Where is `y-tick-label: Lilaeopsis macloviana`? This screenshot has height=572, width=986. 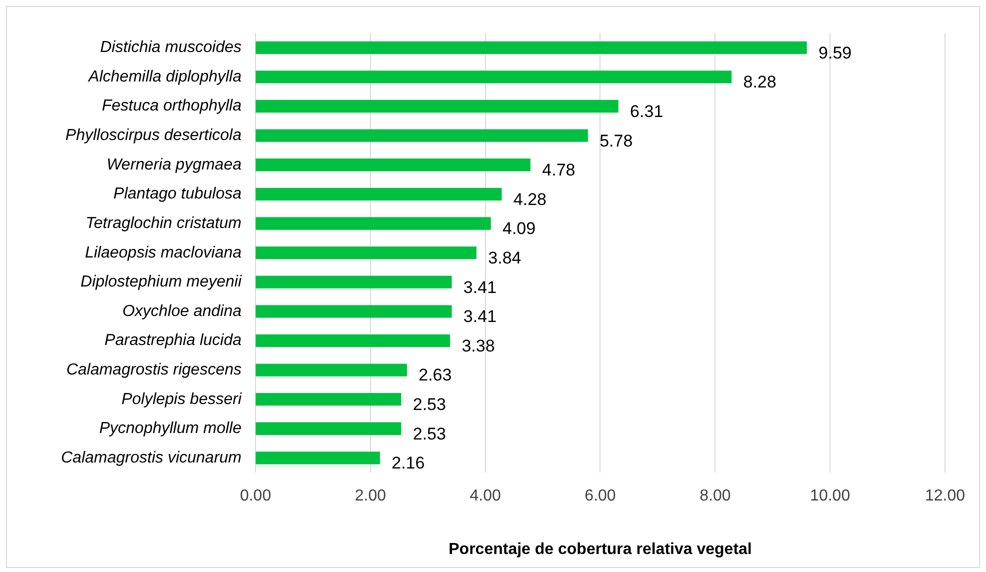 y-tick-label: Lilaeopsis macloviana is located at coordinates (163, 253).